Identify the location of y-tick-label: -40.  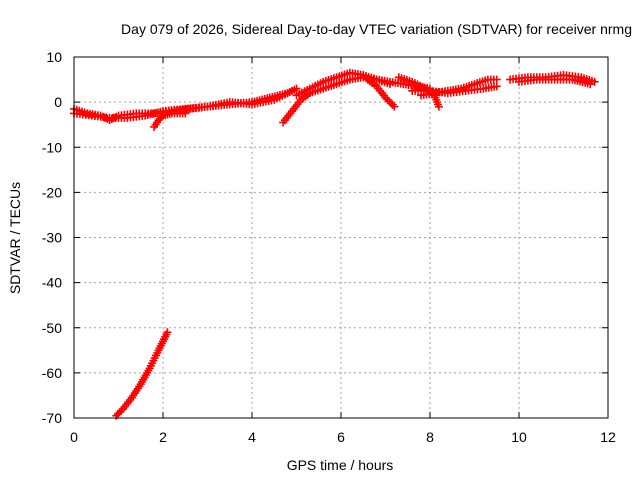
(52, 283).